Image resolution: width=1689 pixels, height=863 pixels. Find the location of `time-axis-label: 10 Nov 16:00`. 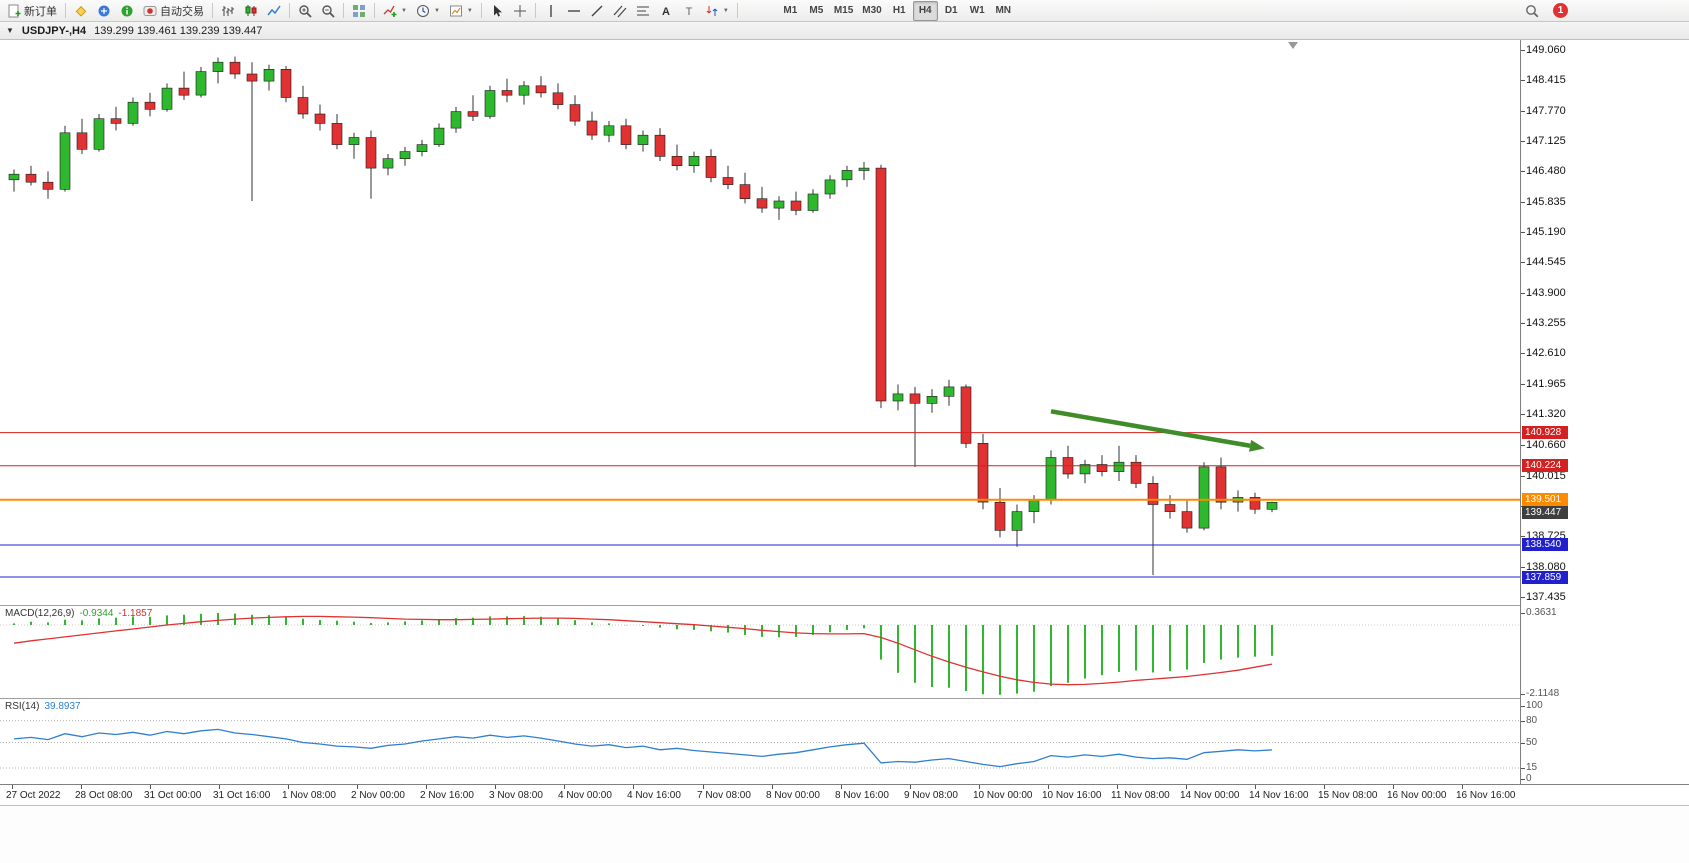

time-axis-label: 10 Nov 16:00 is located at coordinates (1072, 795).